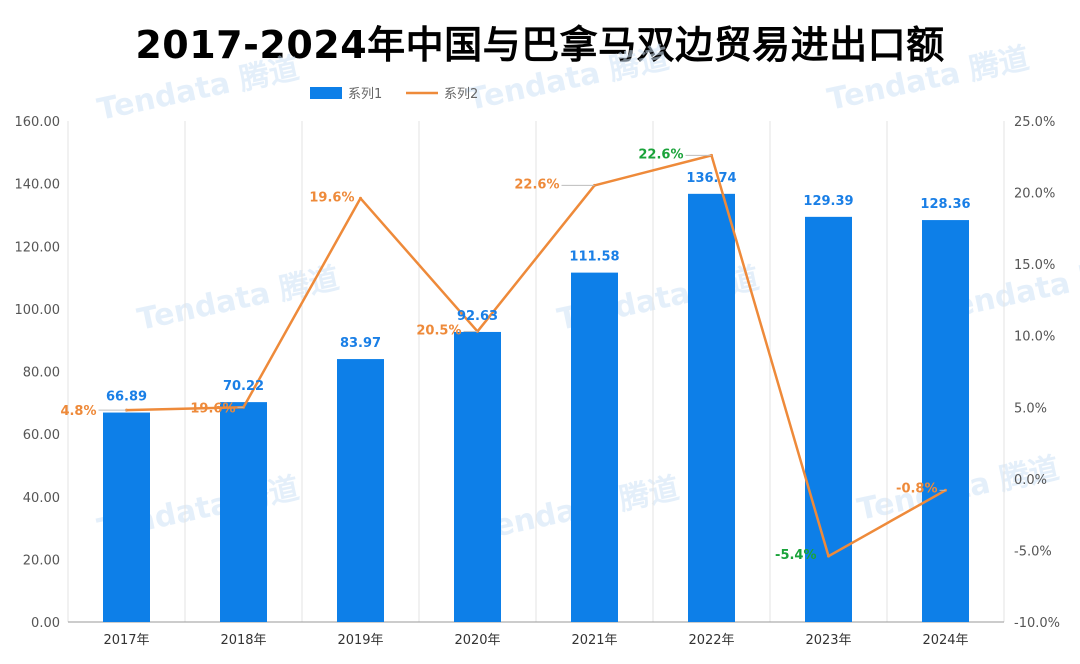 The image size is (1080, 664). I want to click on y-left-tick-label: 0.00, so click(45, 623).